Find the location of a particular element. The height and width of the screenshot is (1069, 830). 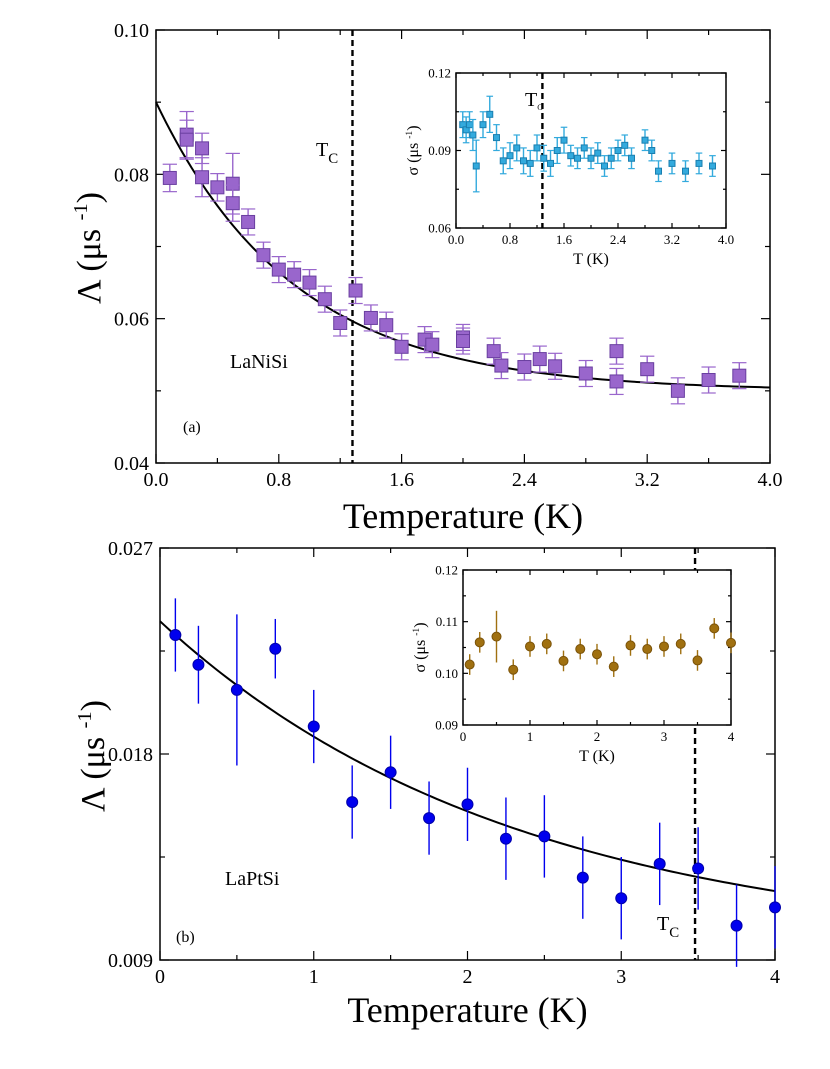

panel-b-sample-label: LaPtSi is located at coordinates (252, 879).